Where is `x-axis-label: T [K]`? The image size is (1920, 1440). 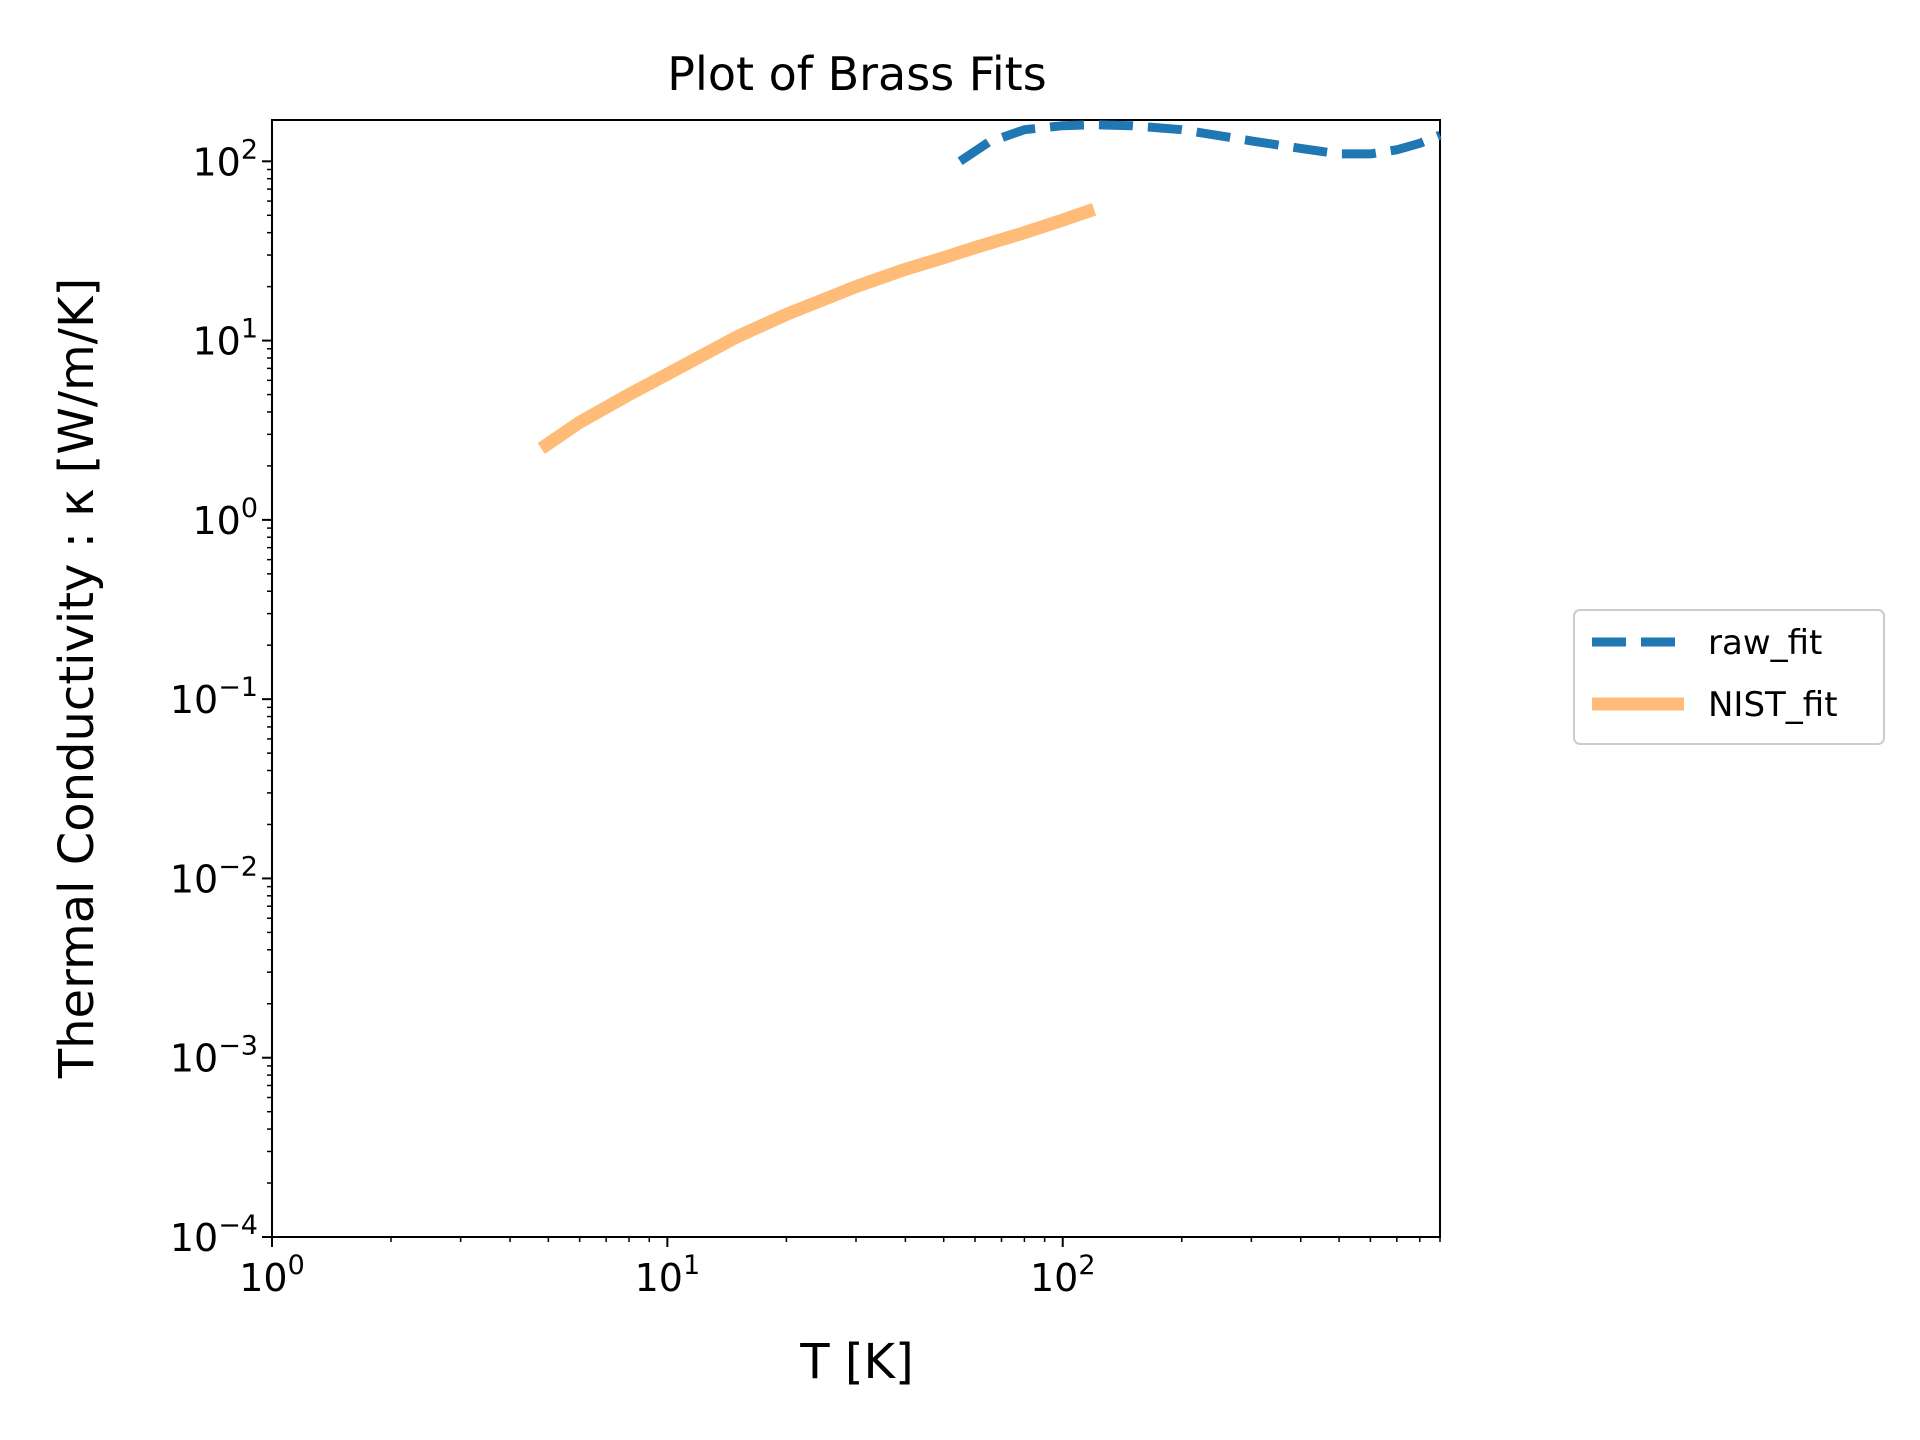
x-axis-label: T [K] is located at coordinates (856, 1362).